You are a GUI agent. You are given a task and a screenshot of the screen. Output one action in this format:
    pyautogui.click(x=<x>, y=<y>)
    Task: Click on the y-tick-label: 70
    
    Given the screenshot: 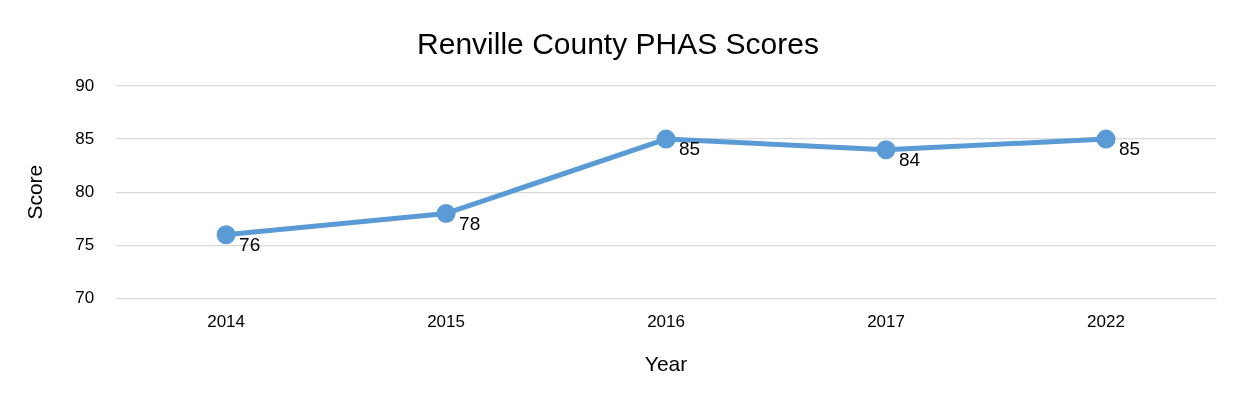 What is the action you would take?
    pyautogui.click(x=85, y=298)
    